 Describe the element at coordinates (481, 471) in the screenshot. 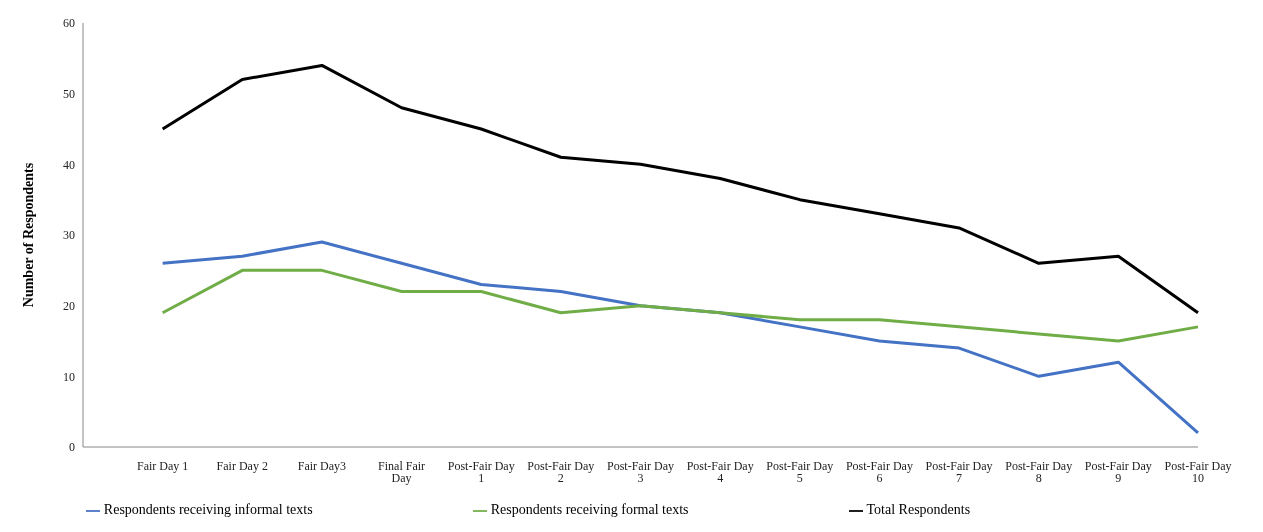

I see `x-tick-label: Post-Fair Day 1` at that location.